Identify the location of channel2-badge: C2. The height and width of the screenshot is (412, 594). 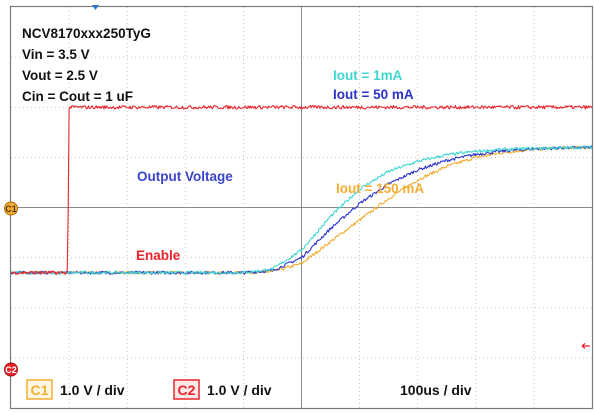
(187, 390).